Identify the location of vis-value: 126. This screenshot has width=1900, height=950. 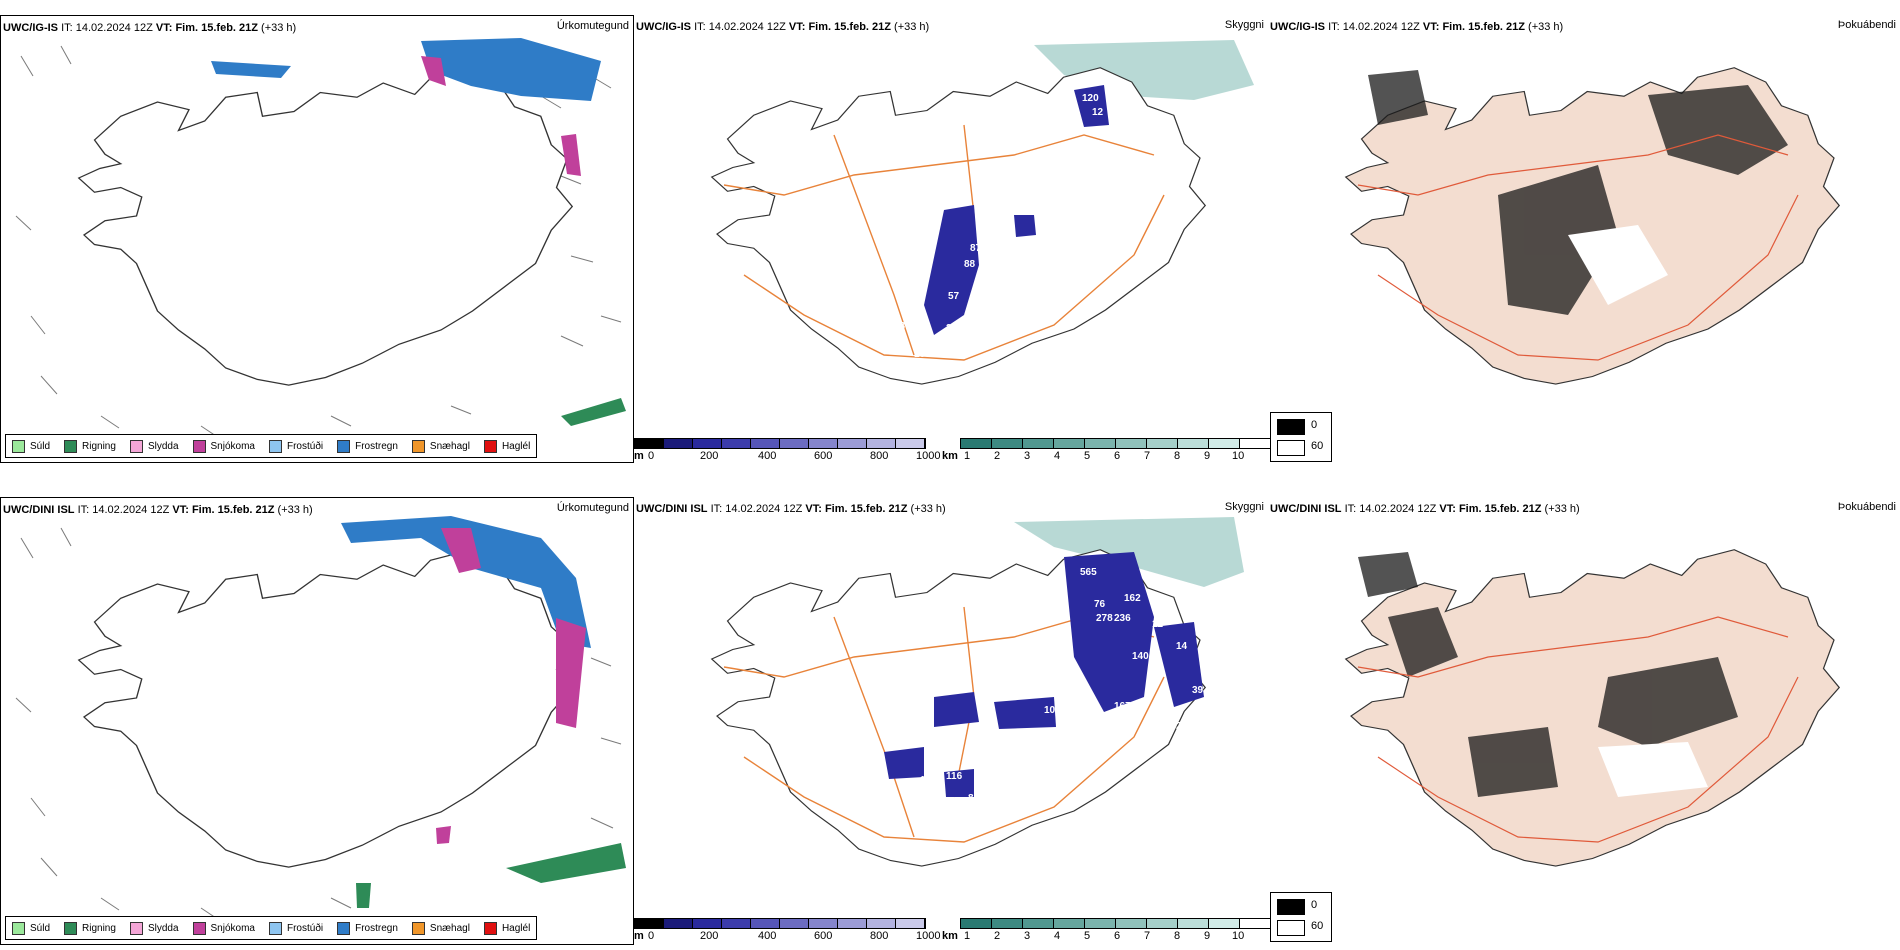
(1020, 282).